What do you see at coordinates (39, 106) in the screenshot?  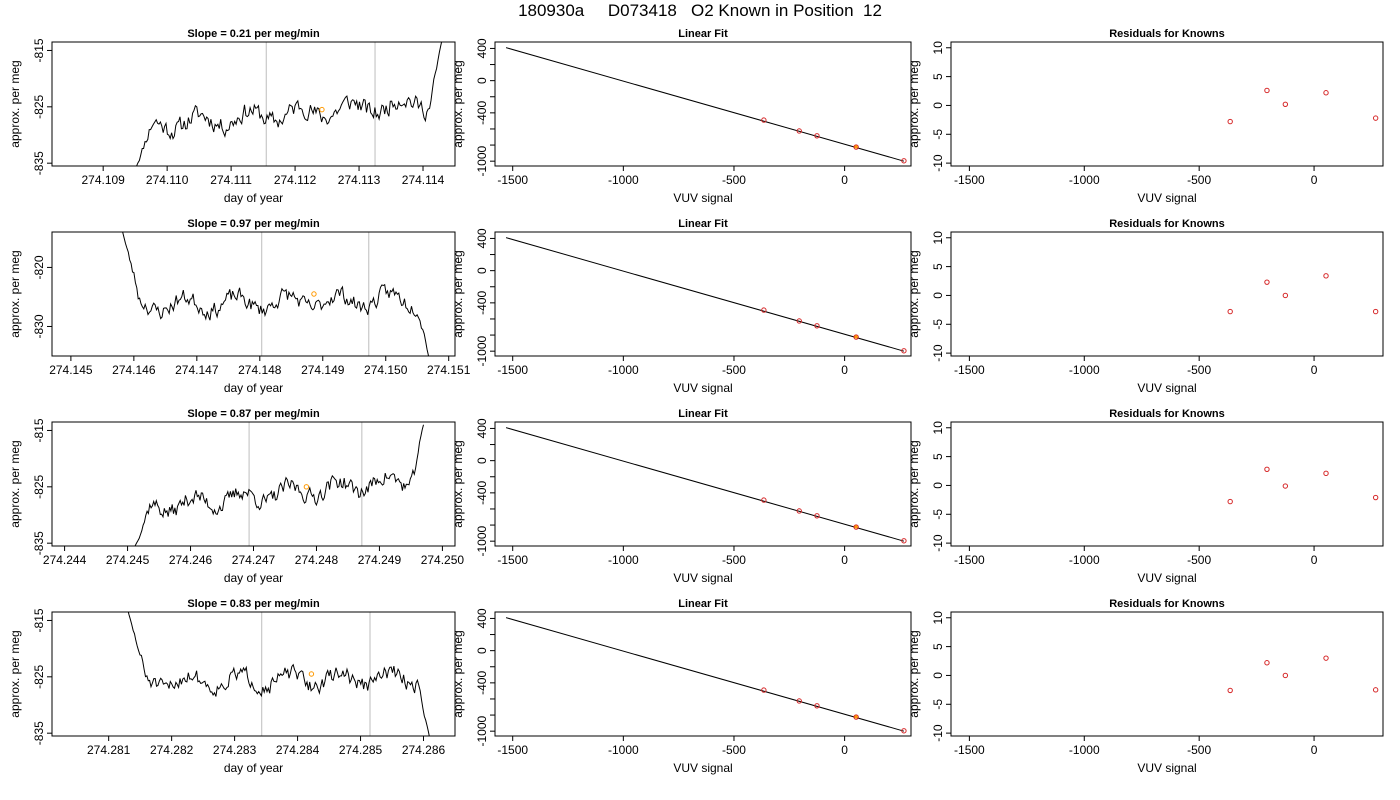 I see `y-tick-label: -825` at bounding box center [39, 106].